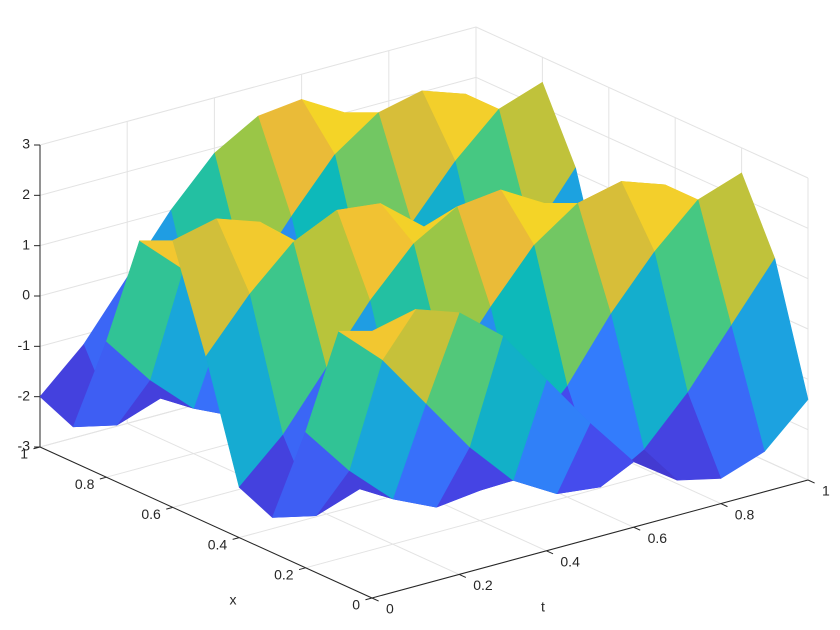 The width and height of the screenshot is (840, 630). I want to click on x-tick-label: 0, so click(356, 605).